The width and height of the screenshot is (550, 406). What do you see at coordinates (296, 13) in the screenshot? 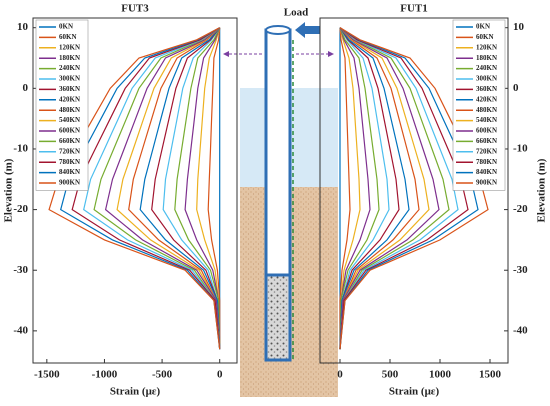
I see `load-label: Load` at bounding box center [296, 13].